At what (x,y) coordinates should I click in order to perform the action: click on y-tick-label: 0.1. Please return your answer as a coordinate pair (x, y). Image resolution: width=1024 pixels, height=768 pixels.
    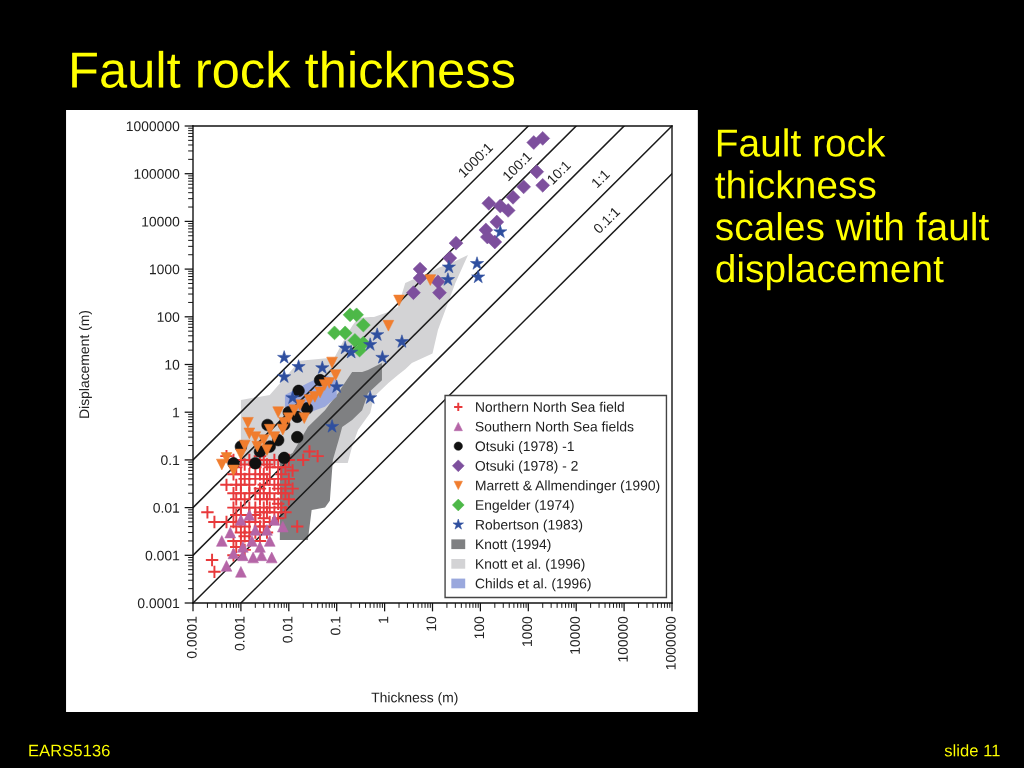
    Looking at the image, I should click on (170, 460).